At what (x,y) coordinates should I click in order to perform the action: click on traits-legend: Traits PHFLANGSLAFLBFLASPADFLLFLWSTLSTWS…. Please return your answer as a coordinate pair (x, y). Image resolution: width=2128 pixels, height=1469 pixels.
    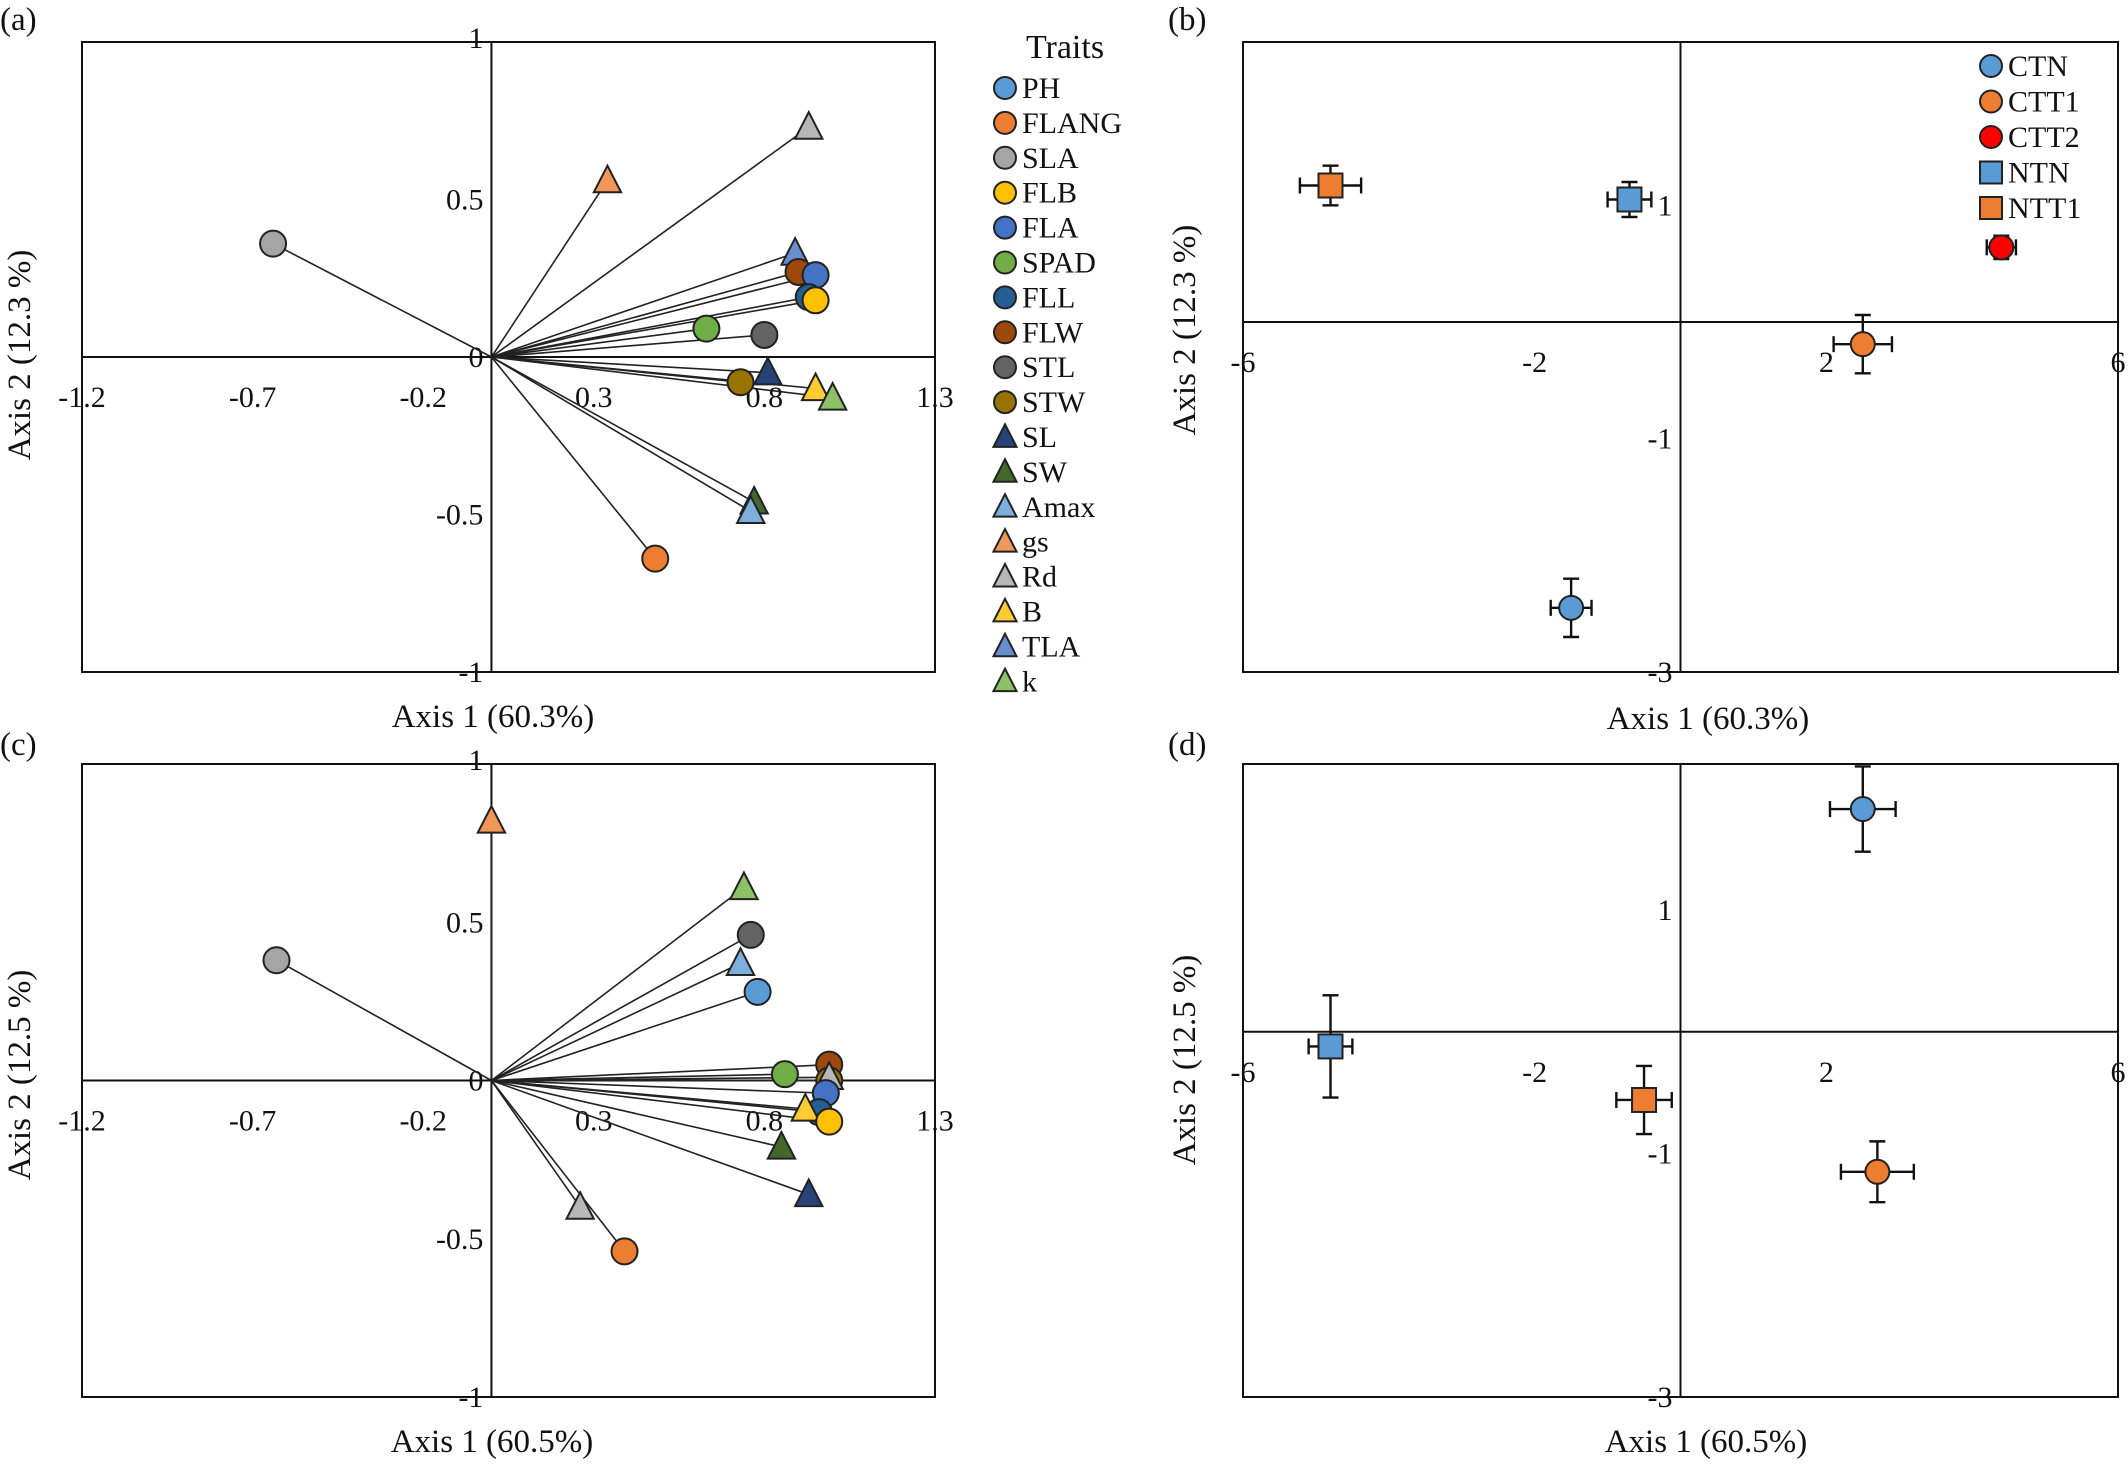
    Looking at the image, I should click on (1056, 363).